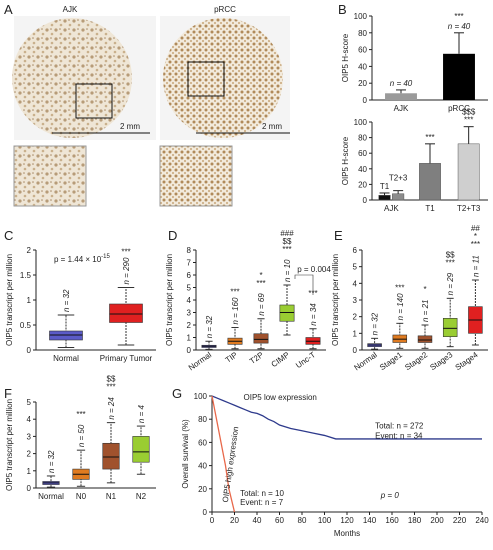 Image resolution: width=493 pixels, height=550 pixels. What do you see at coordinates (261, 304) in the screenshot?
I see `n-label: n = 69` at bounding box center [261, 304].